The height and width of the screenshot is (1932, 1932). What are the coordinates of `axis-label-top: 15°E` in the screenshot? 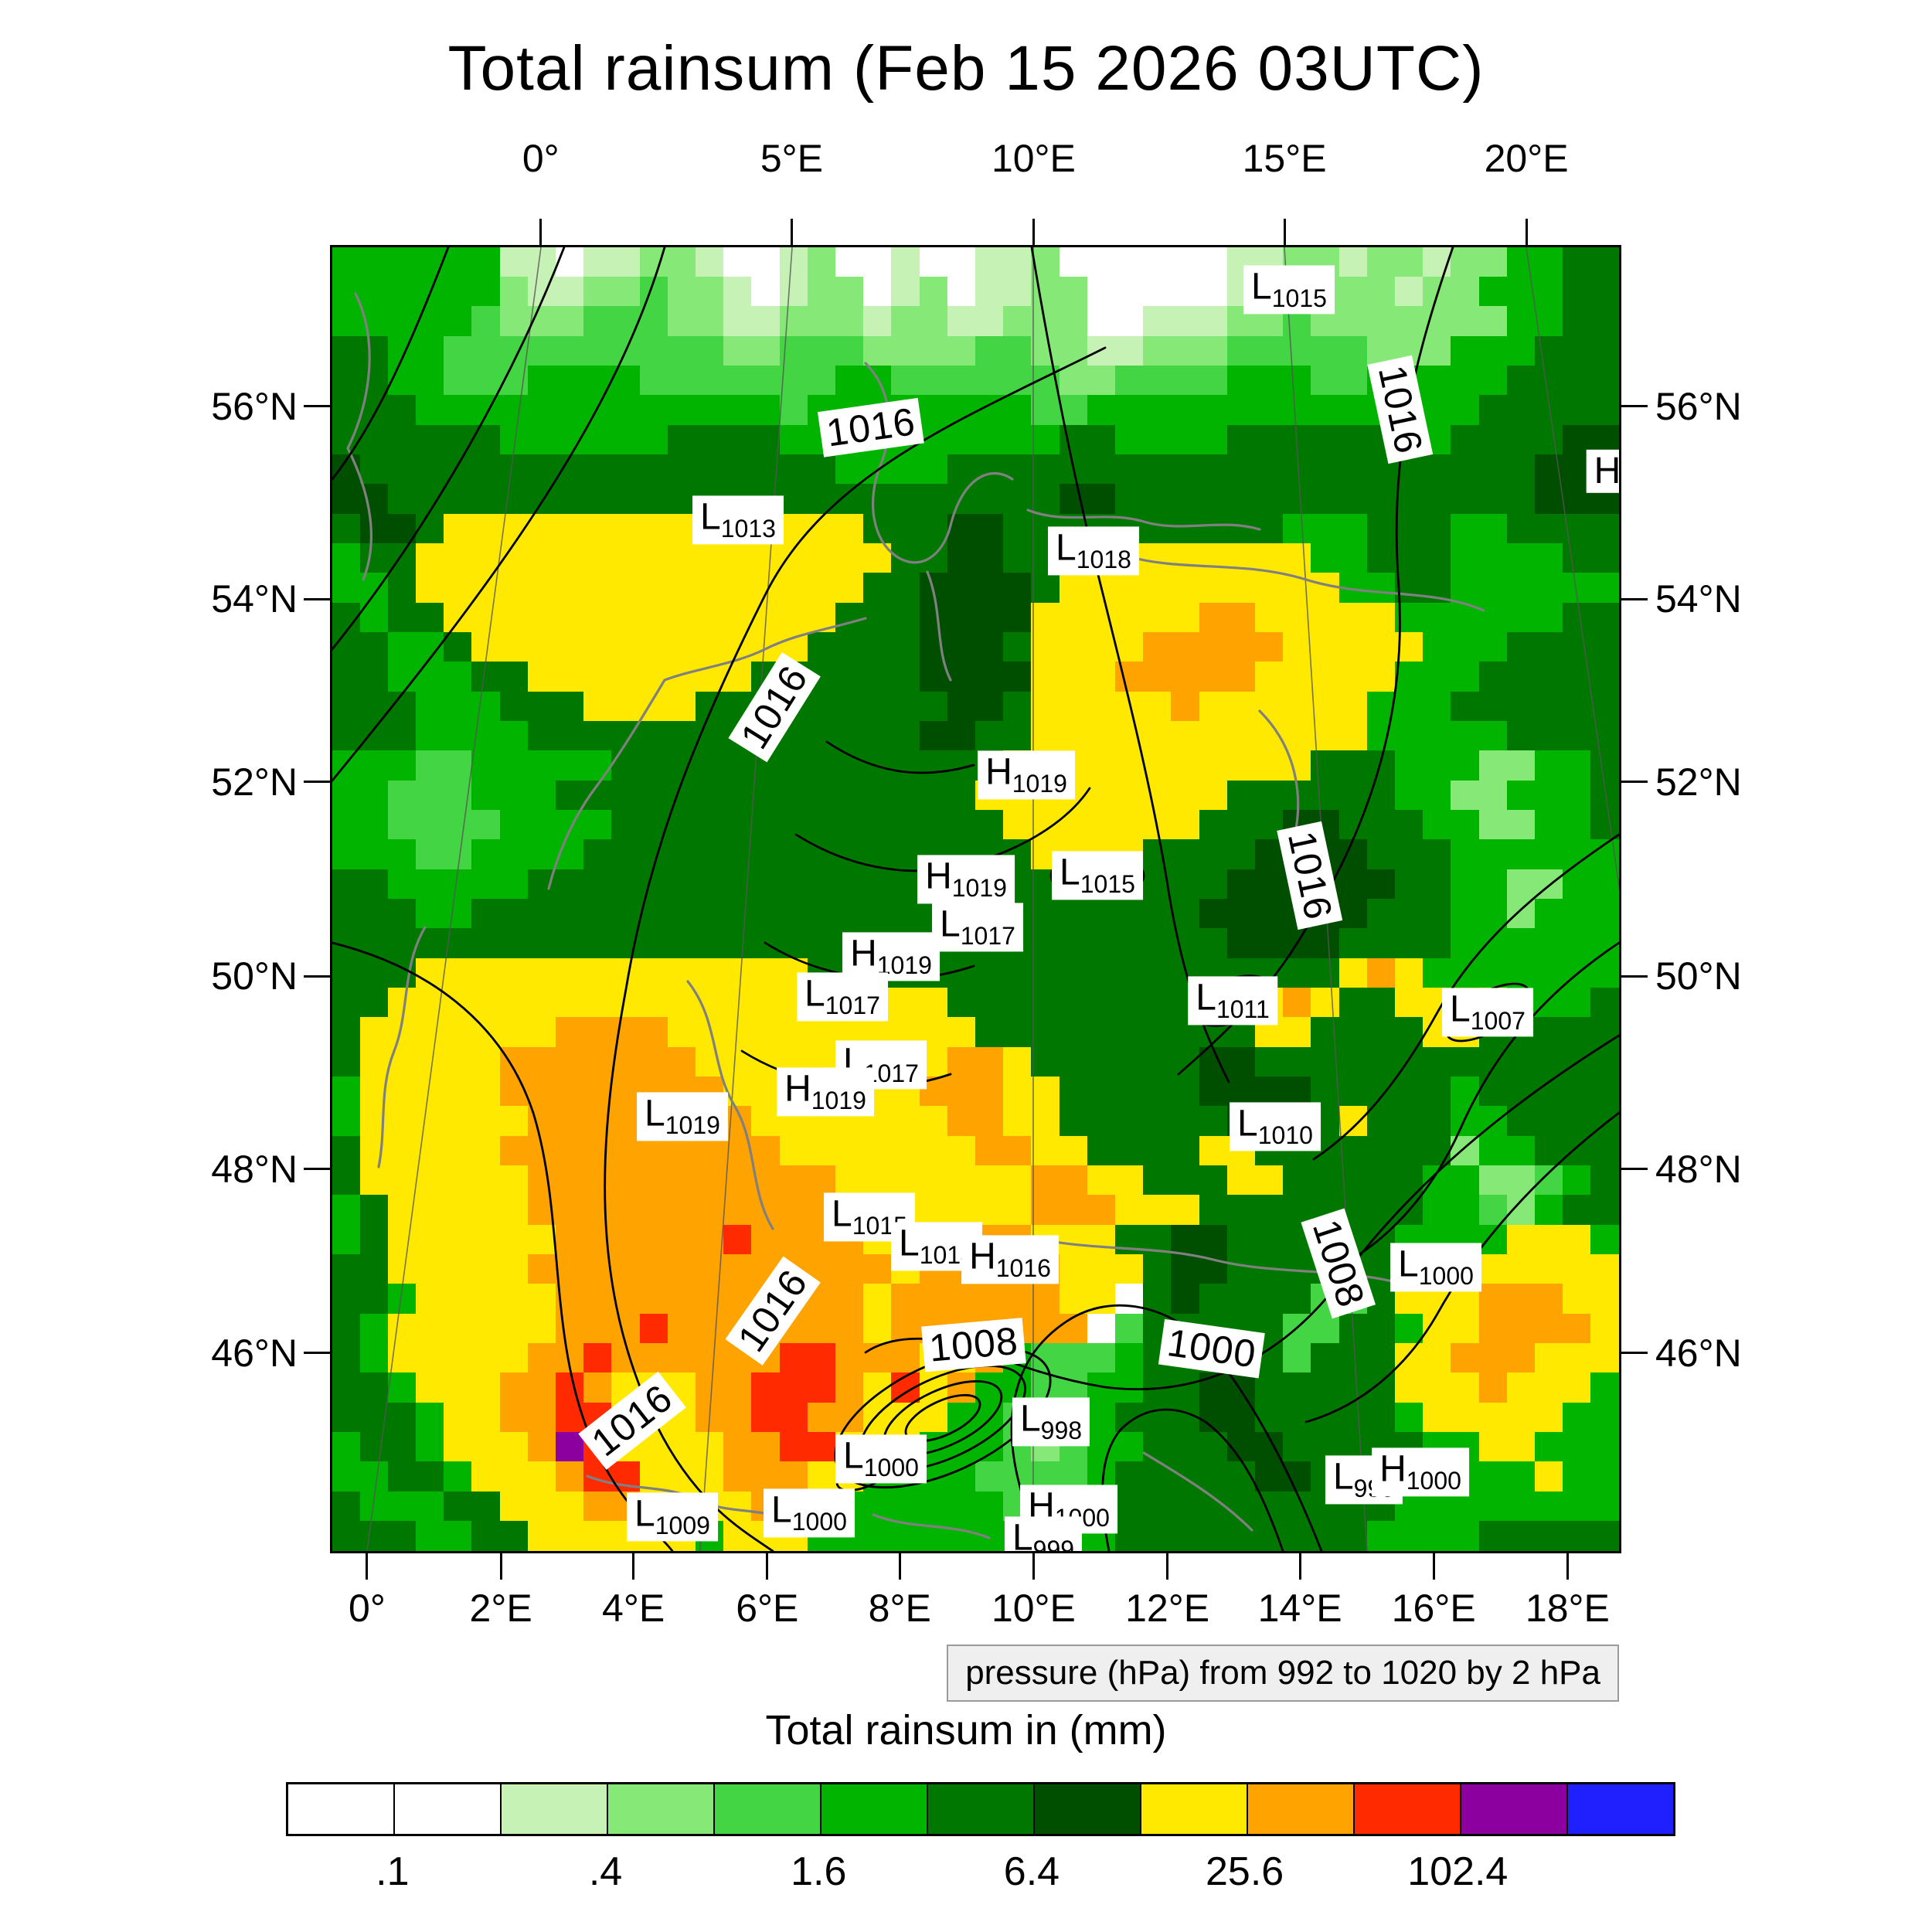 It's located at (1284, 159).